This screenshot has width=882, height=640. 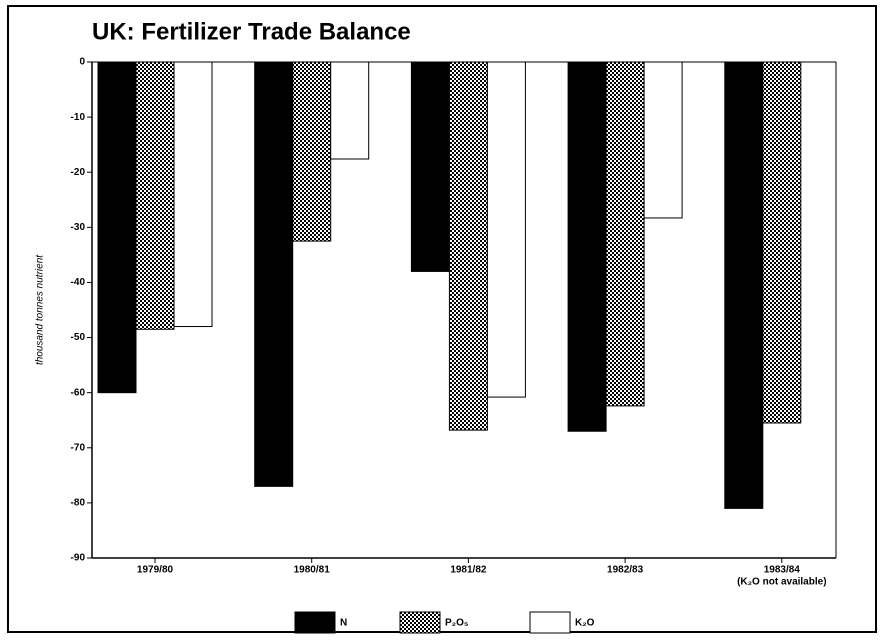 What do you see at coordinates (155, 570) in the screenshot?
I see `x-tick-label: 1979/80` at bounding box center [155, 570].